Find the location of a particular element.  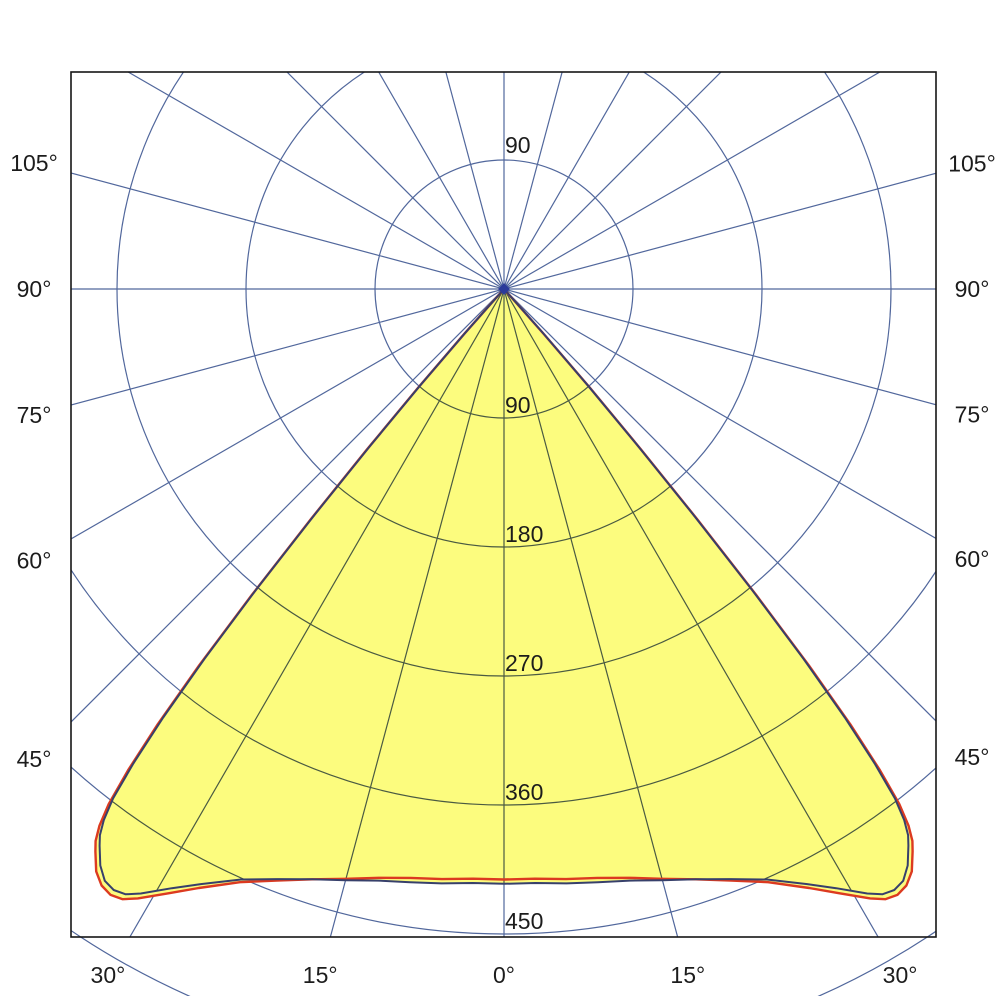

gamma-label-right: 105° is located at coordinates (972, 164).